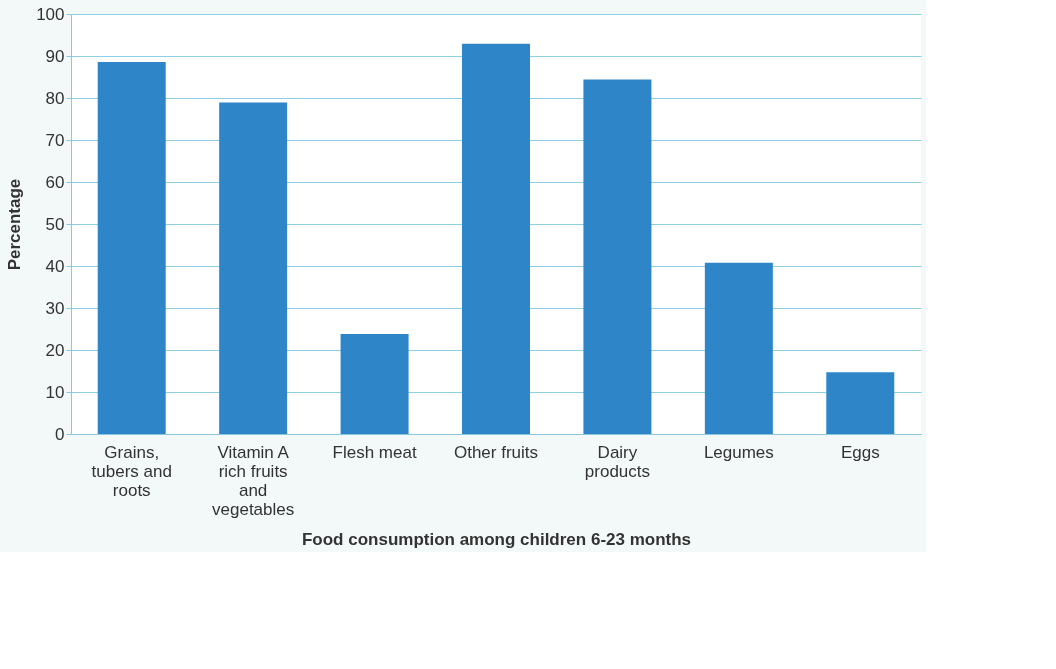  What do you see at coordinates (50, 14) in the screenshot?
I see `y-tick-label: 100` at bounding box center [50, 14].